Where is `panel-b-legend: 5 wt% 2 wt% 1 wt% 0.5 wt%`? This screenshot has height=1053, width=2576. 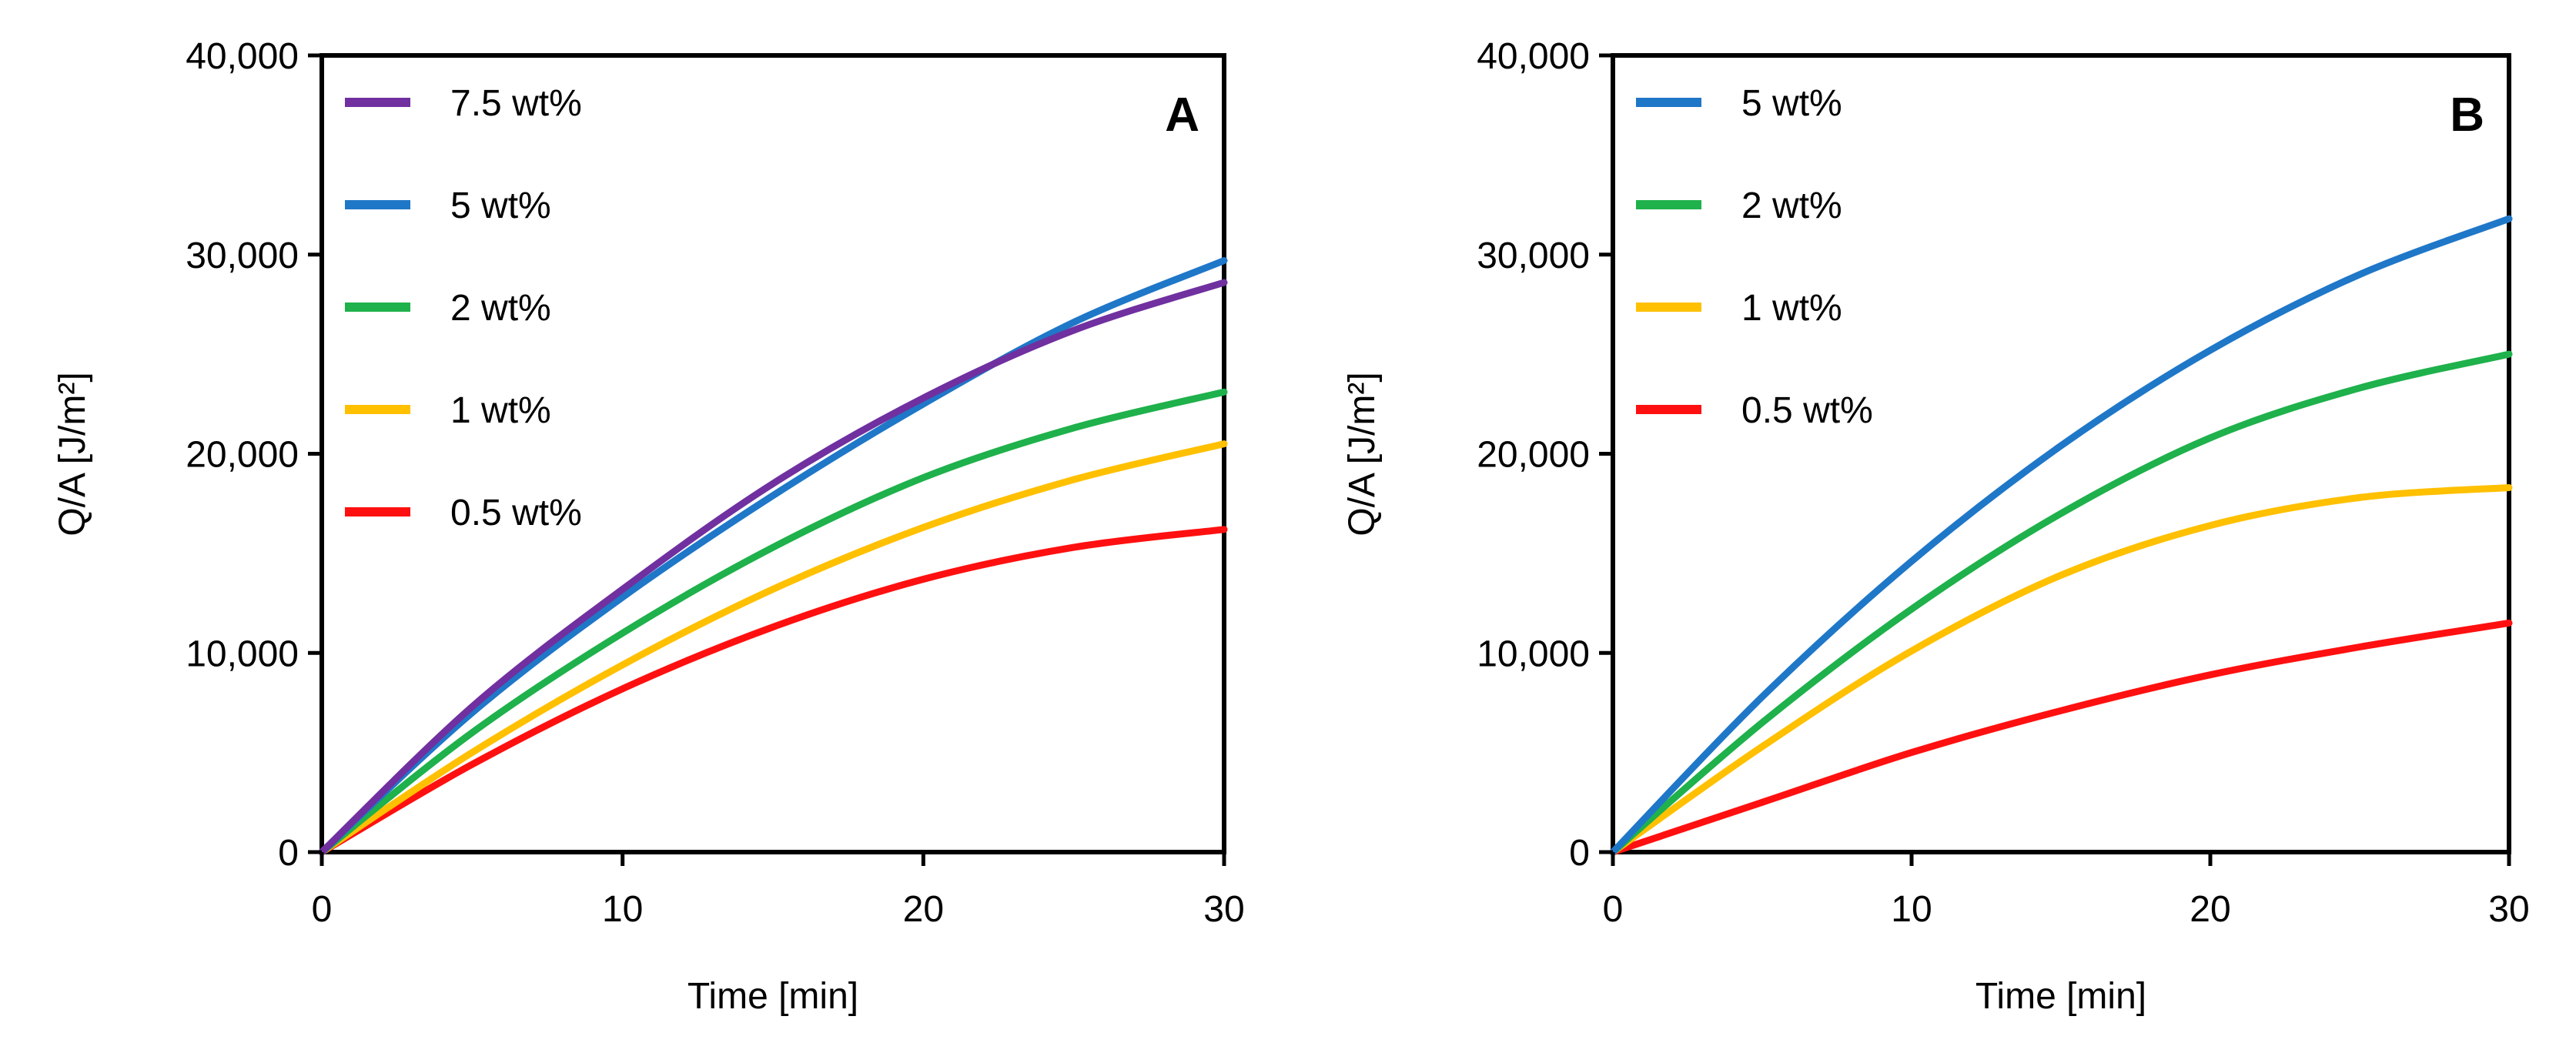
panel-b-legend: 5 wt% 2 wt% 1 wt% 0.5 wt% is located at coordinates (1755, 257).